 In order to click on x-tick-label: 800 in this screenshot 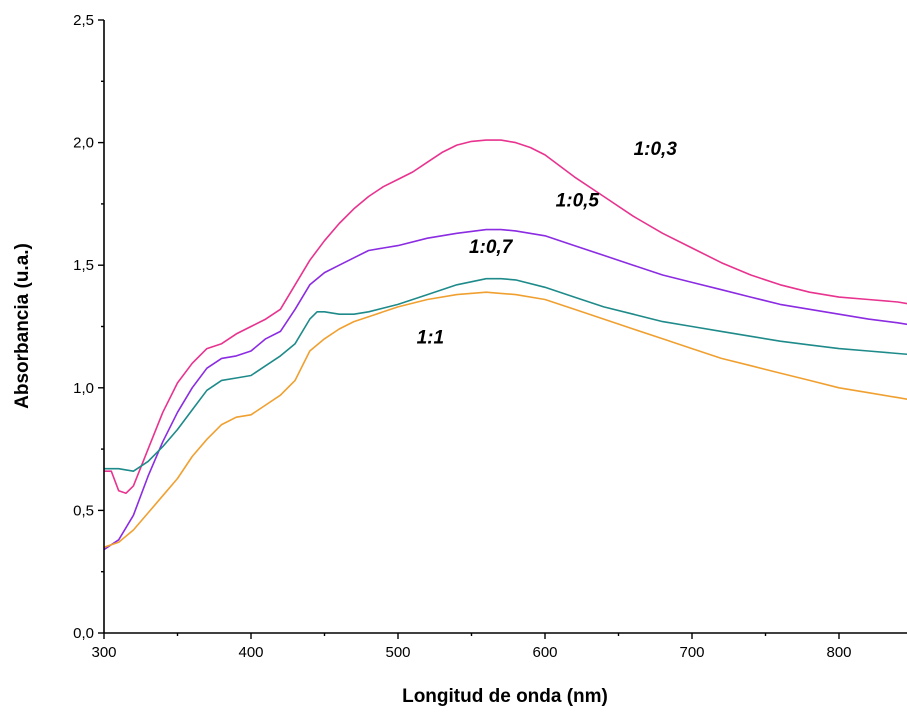, I will do `click(838, 652)`.